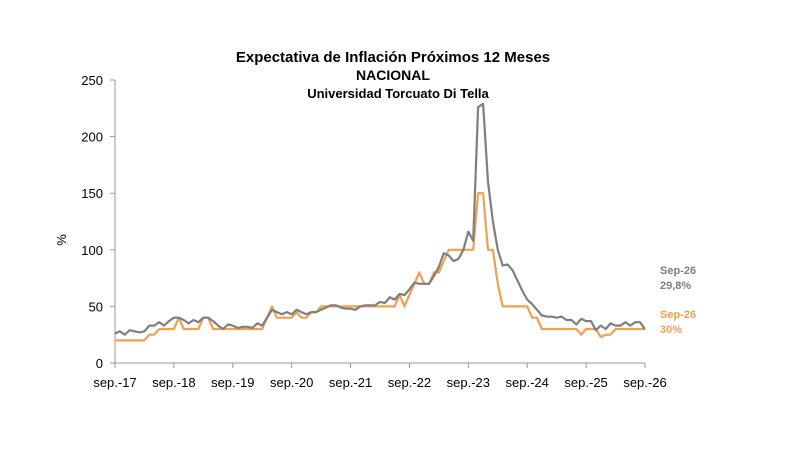 The width and height of the screenshot is (790, 470). I want to click on x-tick-label: sep.-25, so click(585, 382).